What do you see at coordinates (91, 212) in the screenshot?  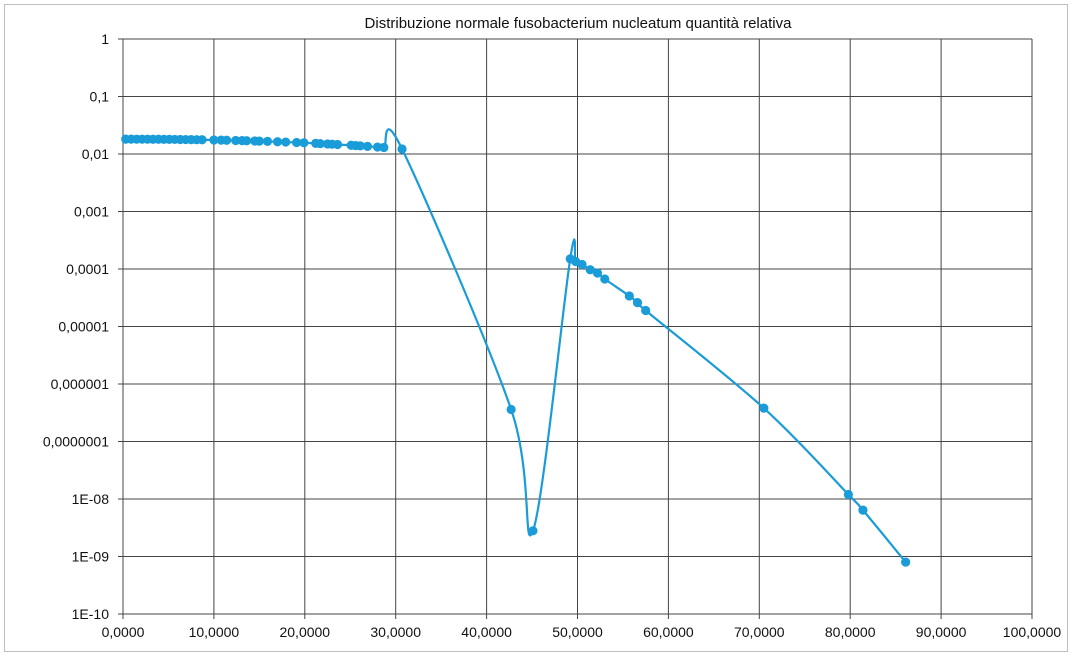 I see `y-tick-label: 0,001` at bounding box center [91, 212].